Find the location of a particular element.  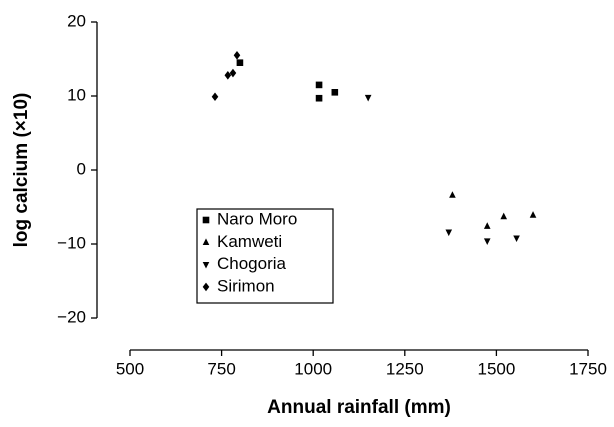

x-tick-label: 1750 is located at coordinates (588, 368).